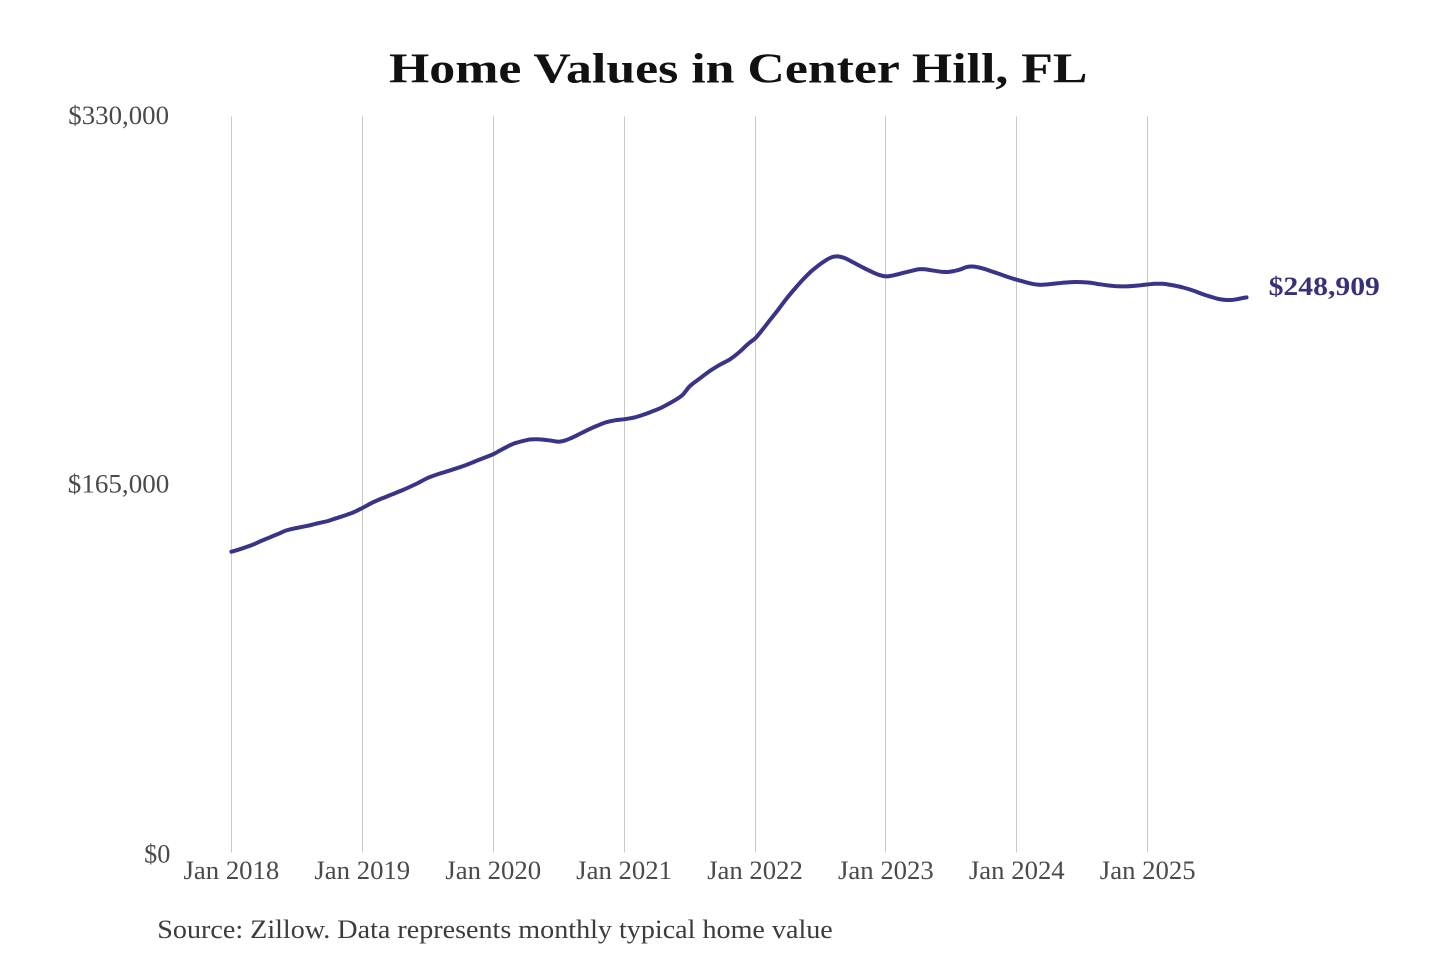  What do you see at coordinates (493, 870) in the screenshot?
I see `svg-text: Jan 2020` at bounding box center [493, 870].